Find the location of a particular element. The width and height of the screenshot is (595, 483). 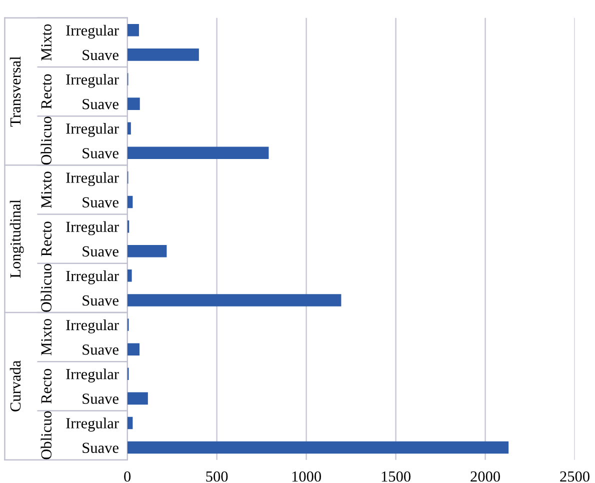

x-tick-label: 1500 is located at coordinates (396, 476).